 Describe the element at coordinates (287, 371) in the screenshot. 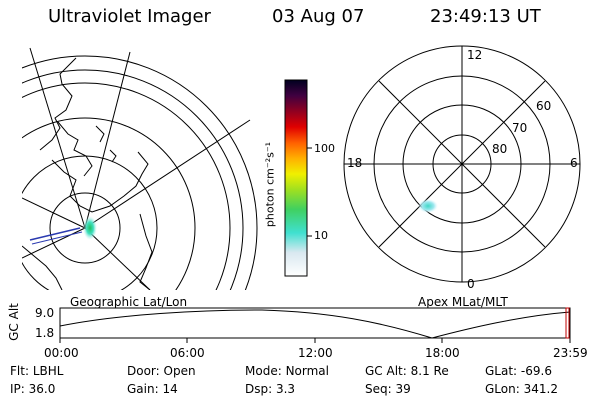

I see `status-mode: Mode: Normal` at that location.